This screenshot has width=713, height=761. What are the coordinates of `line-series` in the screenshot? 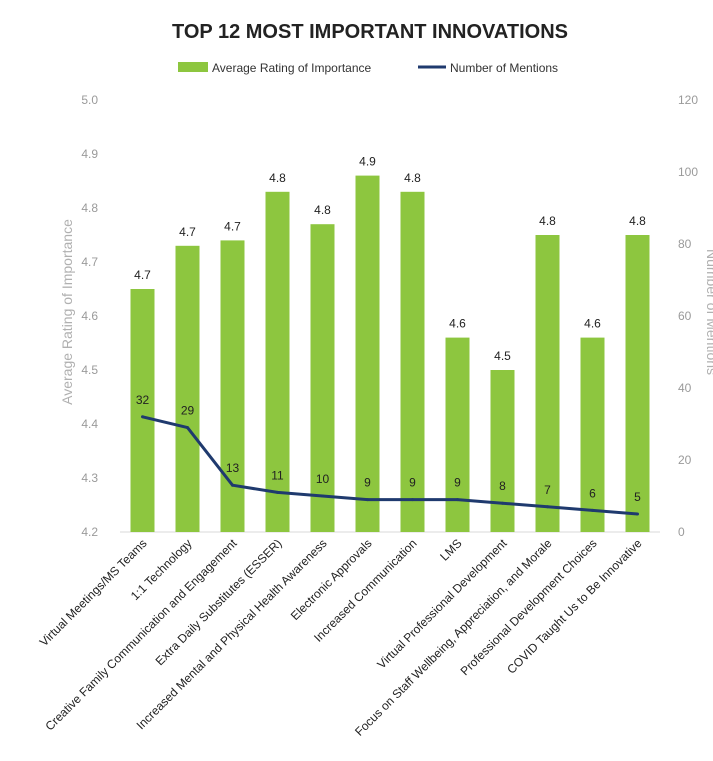 It's located at (390, 465).